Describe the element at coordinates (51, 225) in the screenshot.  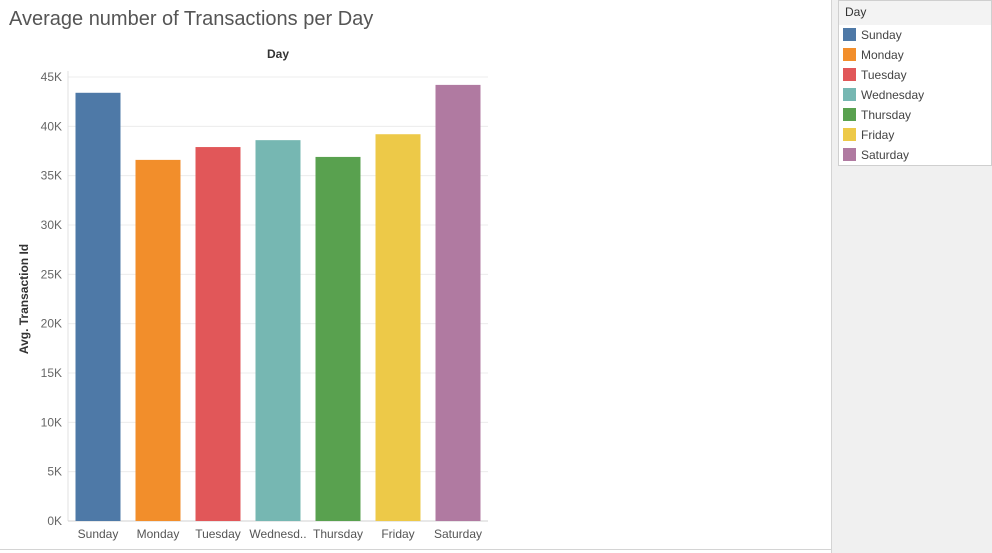
I see `y-tick-label: 30K` at that location.